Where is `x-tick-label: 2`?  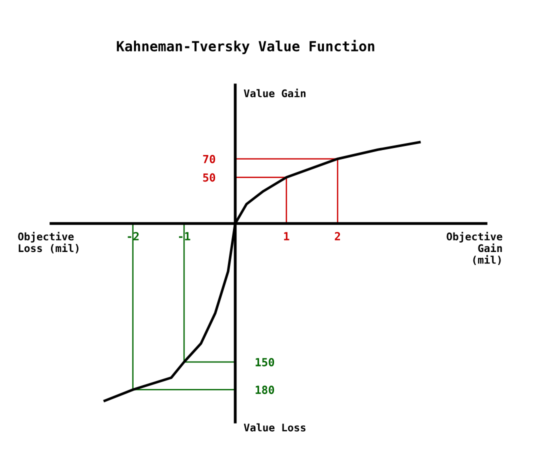 x-tick-label: 2 is located at coordinates (337, 236).